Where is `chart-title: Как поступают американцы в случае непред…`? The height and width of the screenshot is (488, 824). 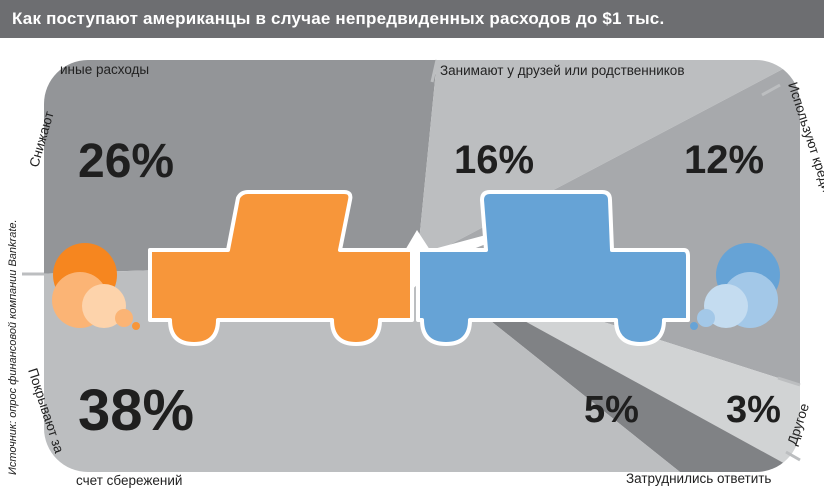
chart-title: Как поступают американцы в случае непред… is located at coordinates (338, 18).